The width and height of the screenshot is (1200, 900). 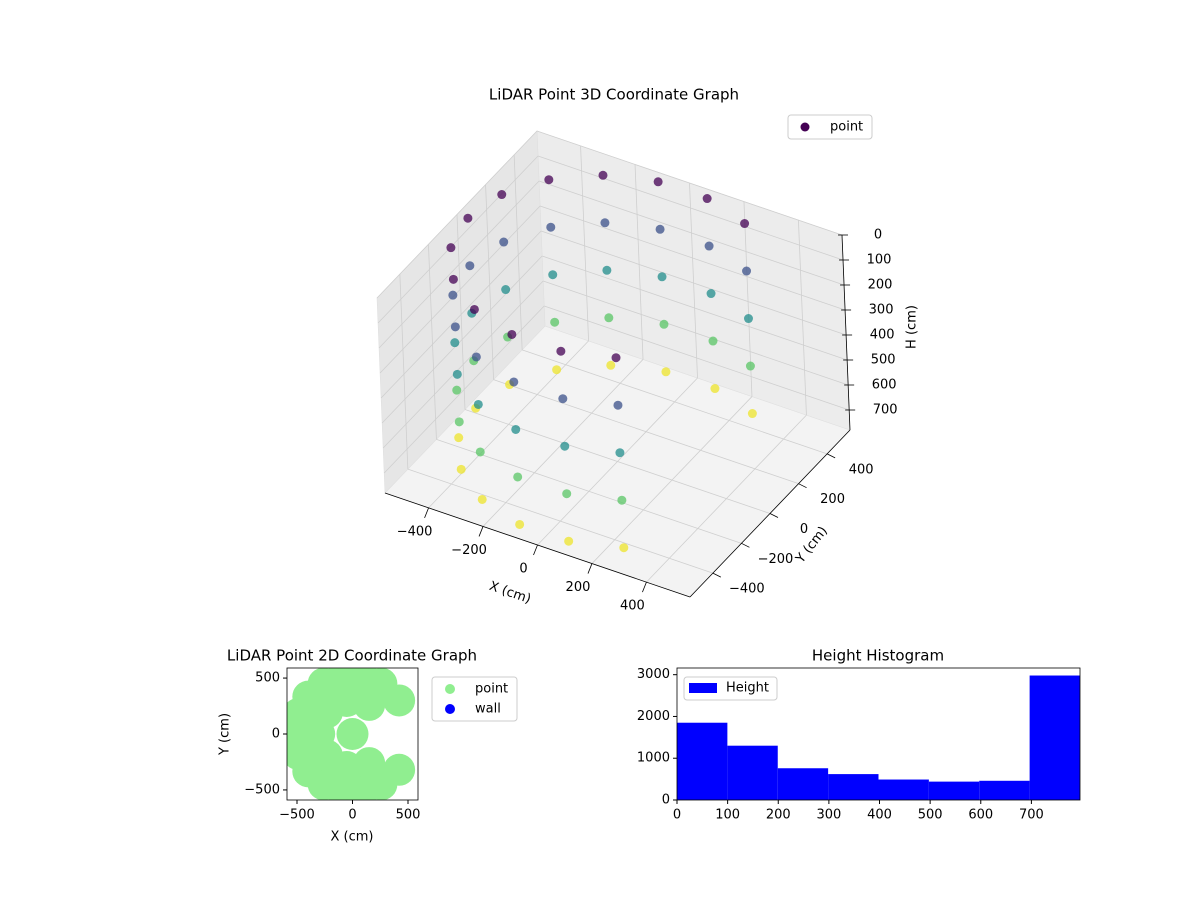 What do you see at coordinates (878, 235) in the screenshot?
I see `z-tick-label: 0` at bounding box center [878, 235].